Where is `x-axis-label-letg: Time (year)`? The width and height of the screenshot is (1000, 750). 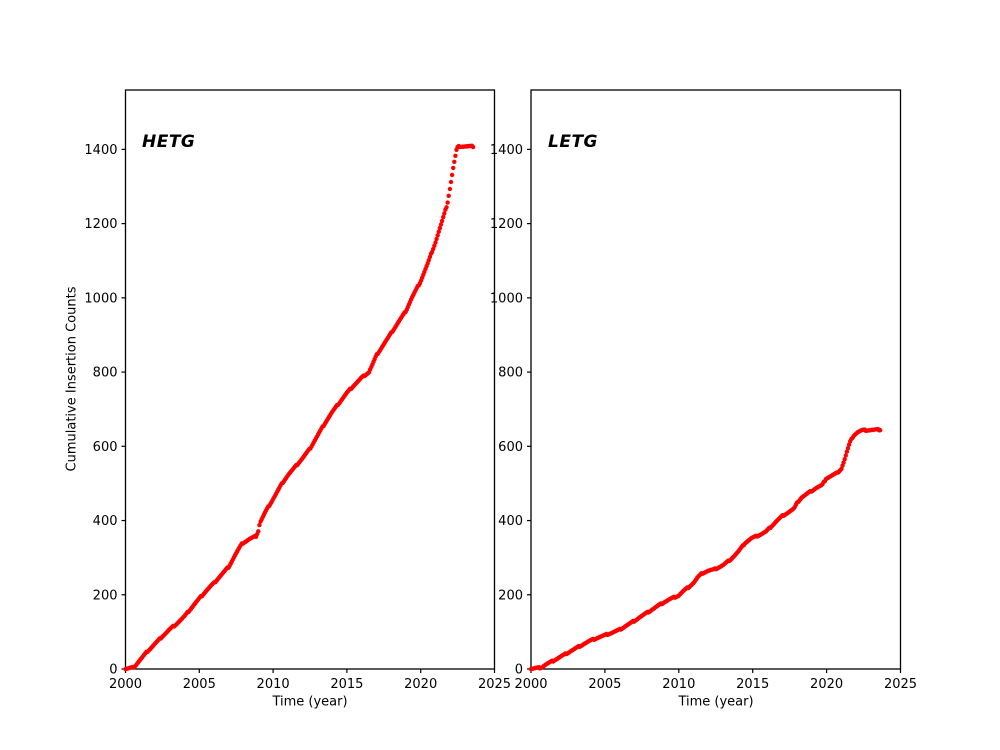 x-axis-label-letg: Time (year) is located at coordinates (716, 702).